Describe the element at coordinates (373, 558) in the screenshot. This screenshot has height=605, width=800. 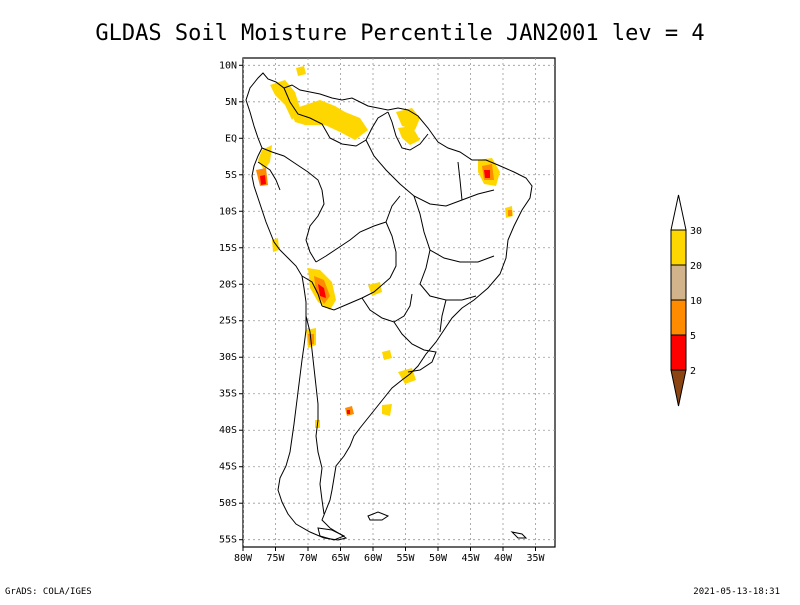
I see `lon-label: 60W` at that location.